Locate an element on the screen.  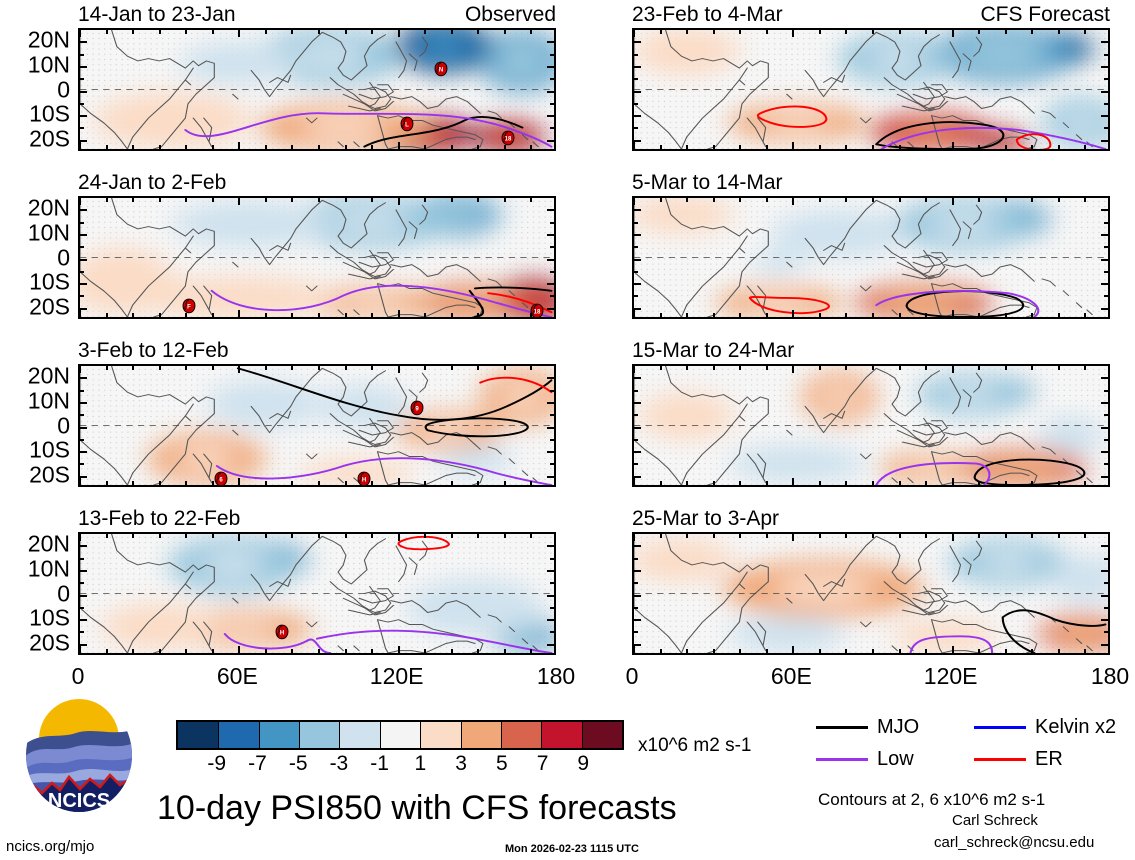
storm-marker: 9 is located at coordinates (417, 408).